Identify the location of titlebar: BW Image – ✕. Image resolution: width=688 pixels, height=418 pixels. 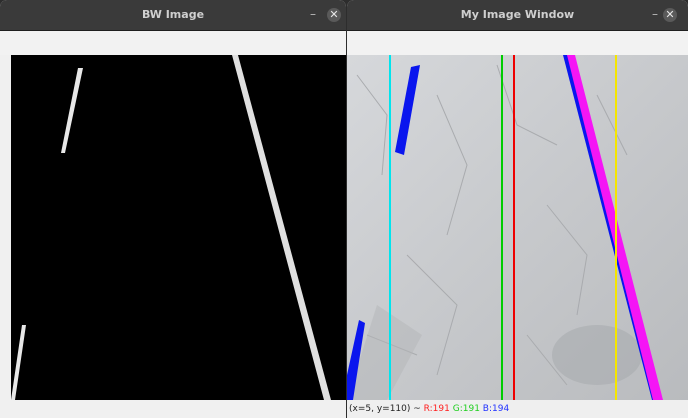
(173, 15).